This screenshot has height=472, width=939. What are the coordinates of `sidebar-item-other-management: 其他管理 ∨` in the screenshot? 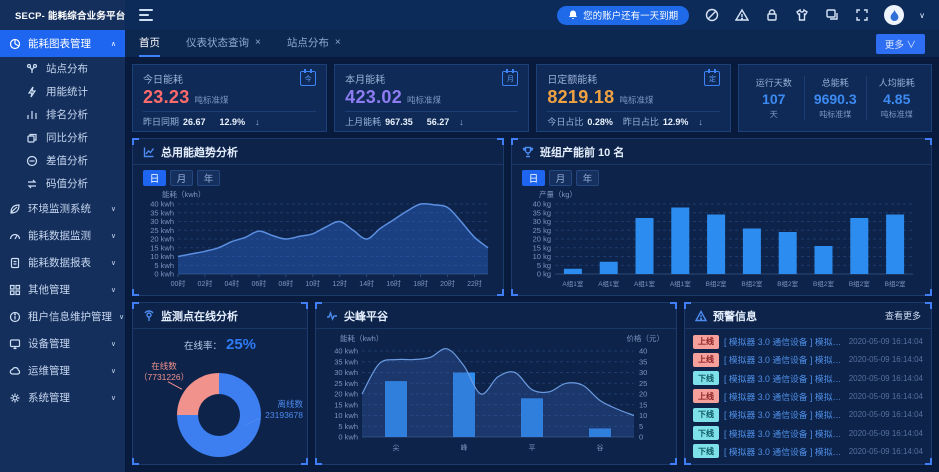 It's located at (62, 289).